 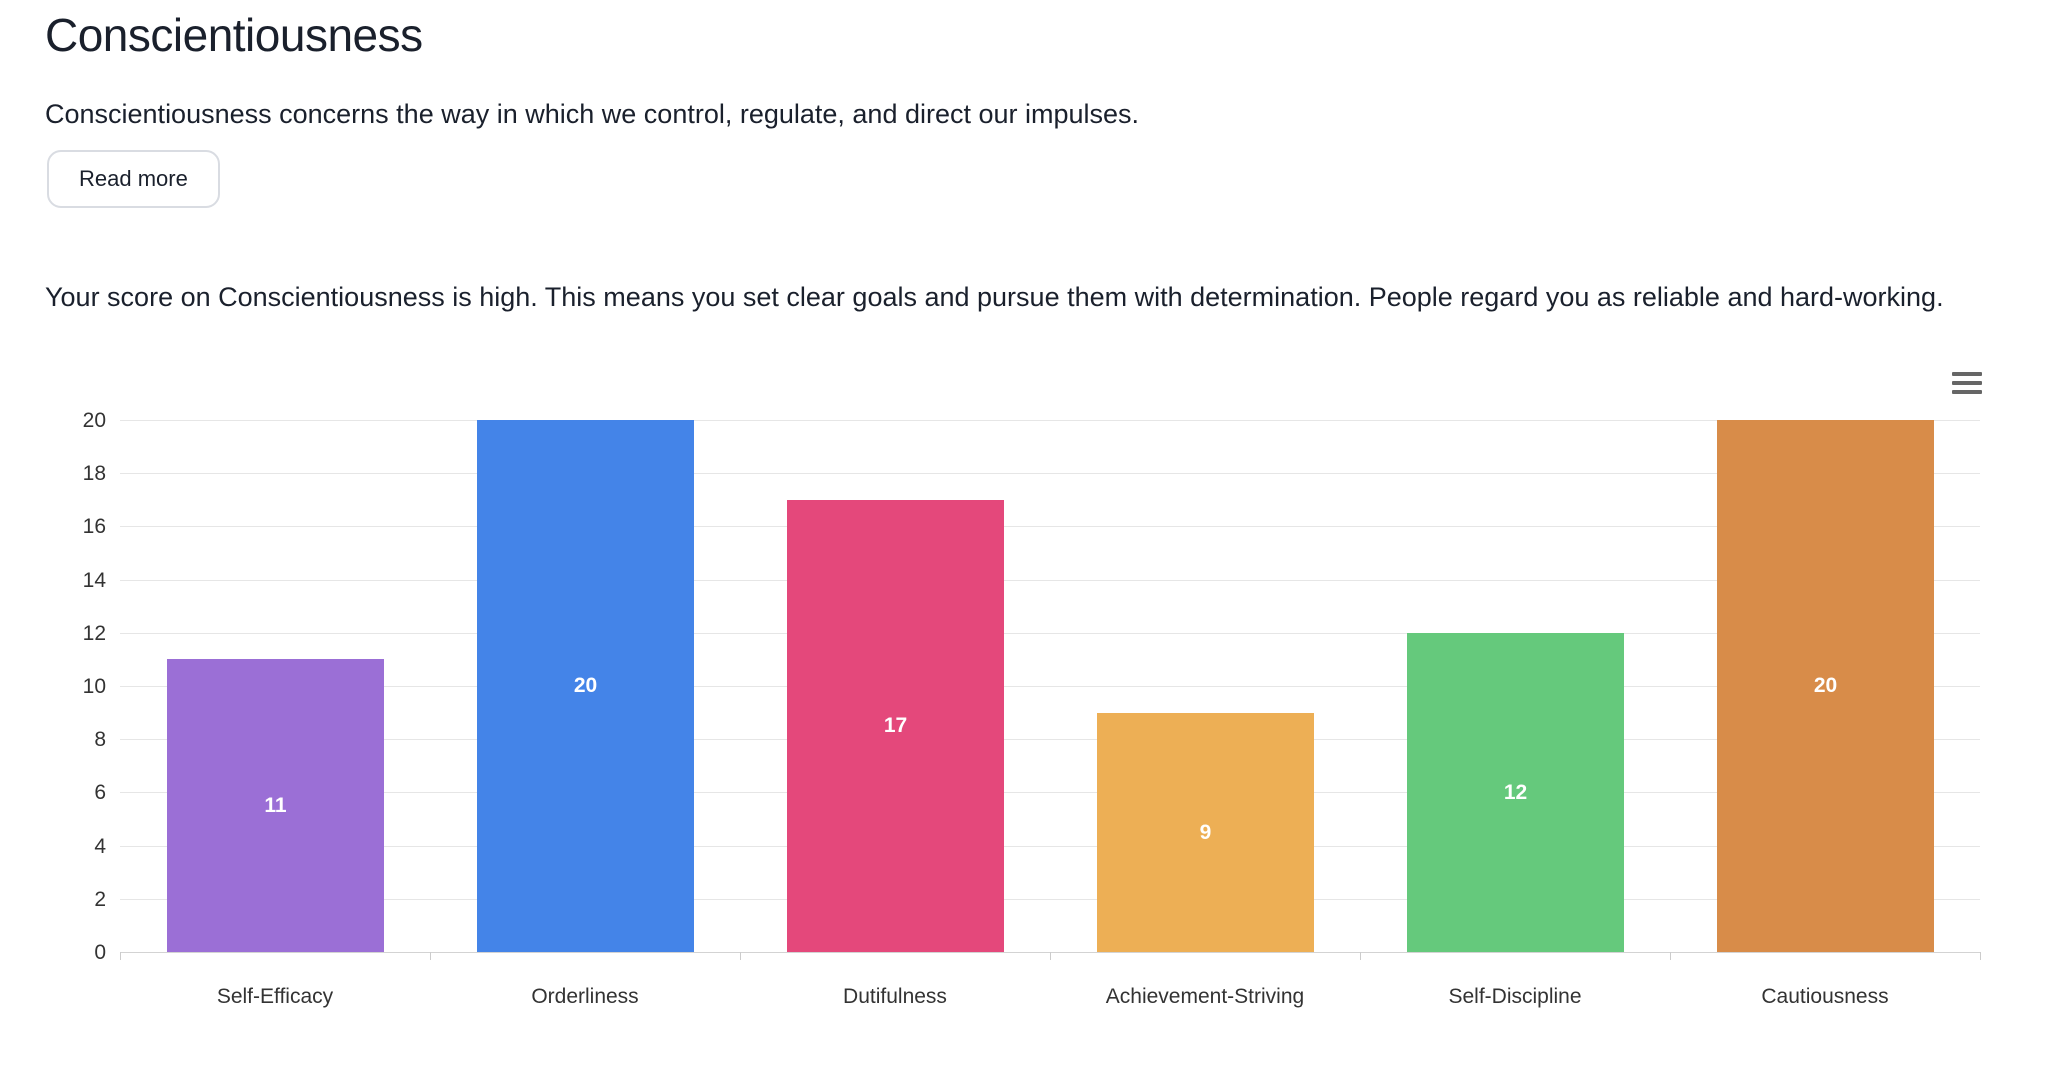 I want to click on y-axis-tick-label: 10, so click(x=94, y=686).